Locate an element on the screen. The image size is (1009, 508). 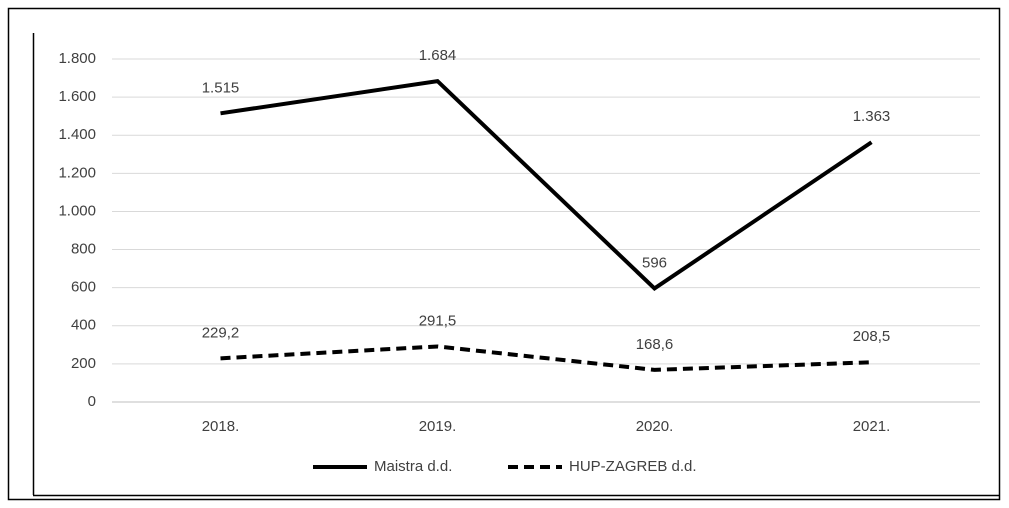
y-tick-label: 1.200 is located at coordinates (77, 172).